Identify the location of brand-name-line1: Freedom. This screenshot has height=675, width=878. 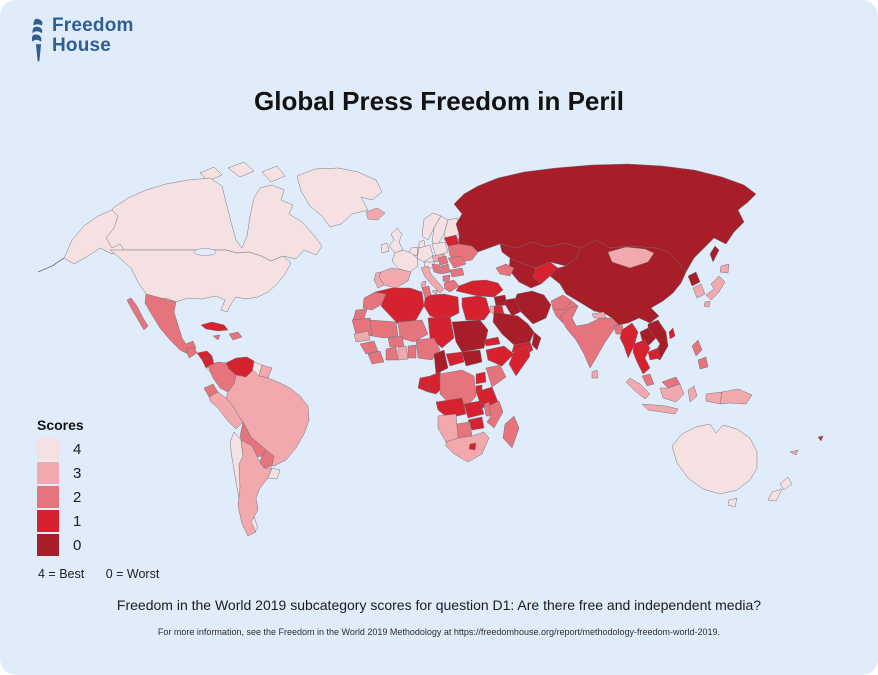
(93, 25).